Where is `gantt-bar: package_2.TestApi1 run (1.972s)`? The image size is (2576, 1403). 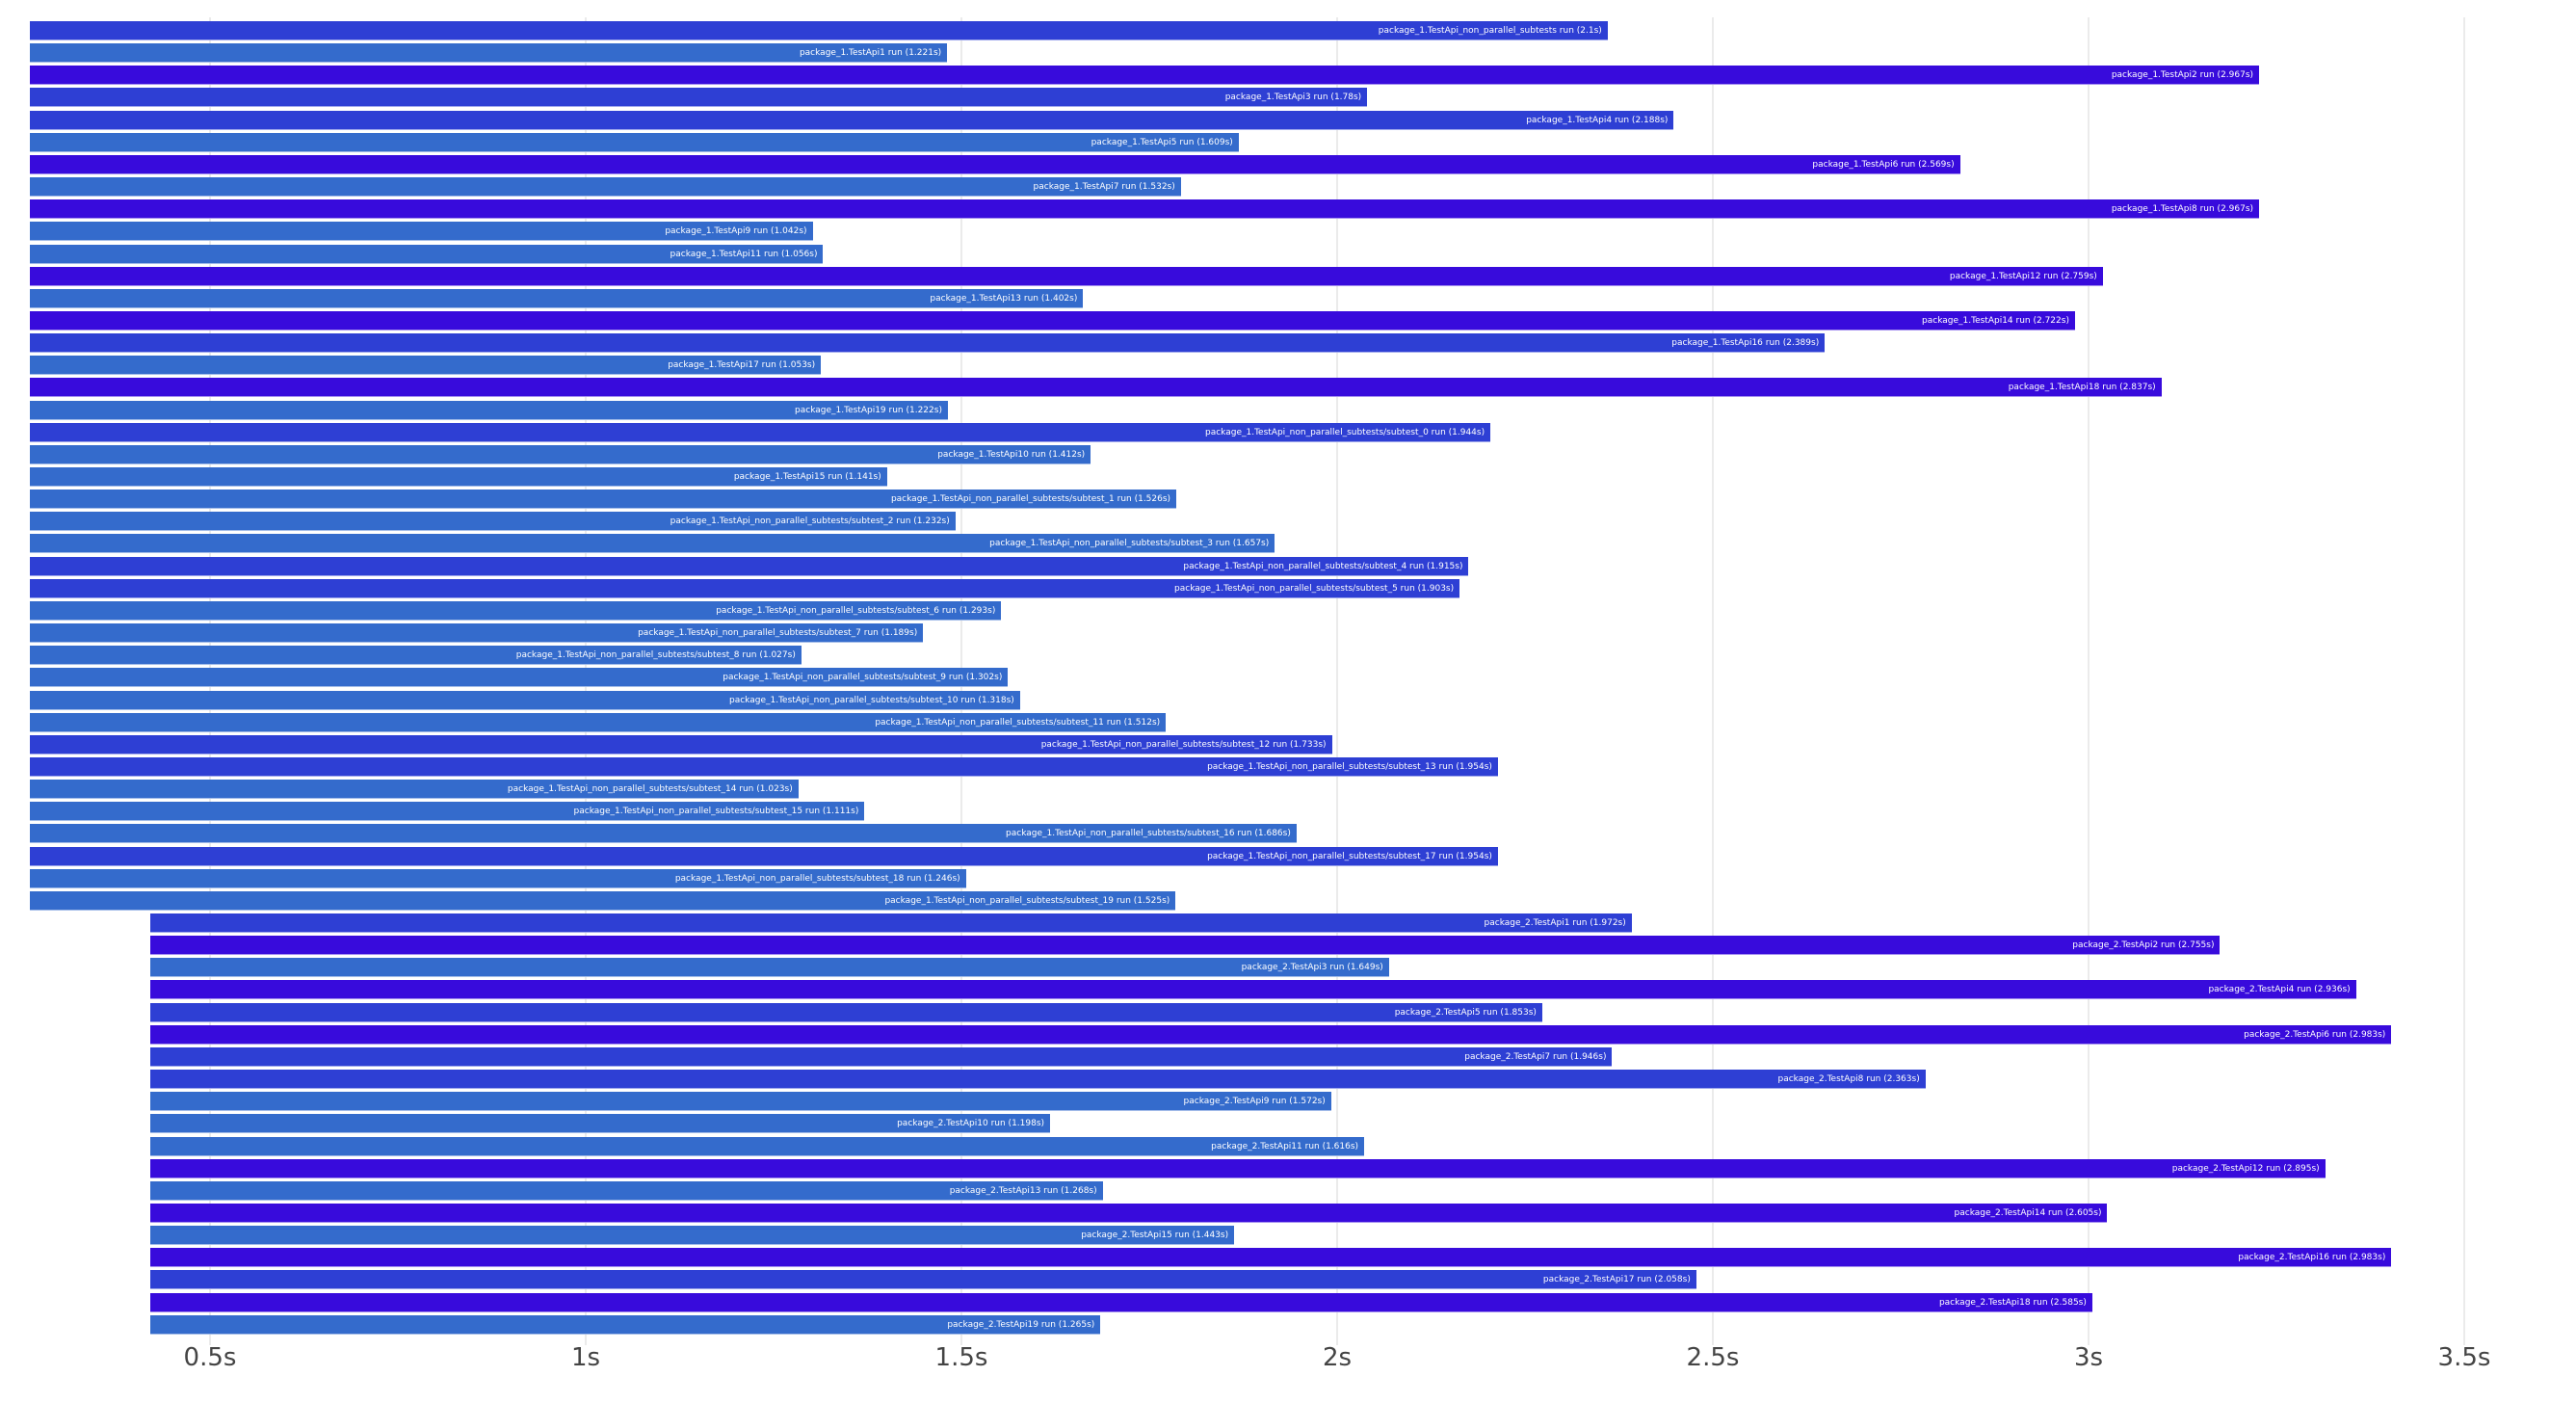 gantt-bar: package_2.TestApi1 run (1.972s) is located at coordinates (890, 923).